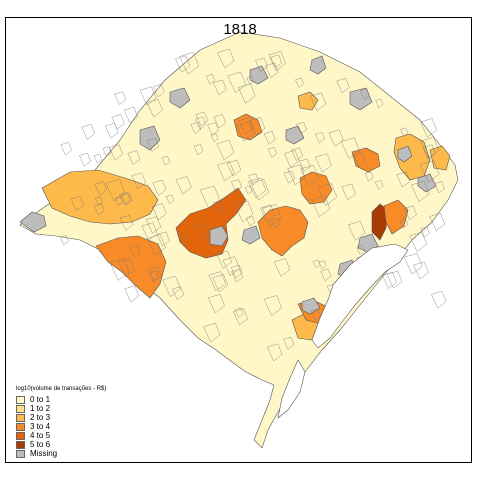 The height and width of the screenshot is (480, 480). What do you see at coordinates (61, 426) in the screenshot?
I see `legend-item: 3 to 4` at bounding box center [61, 426].